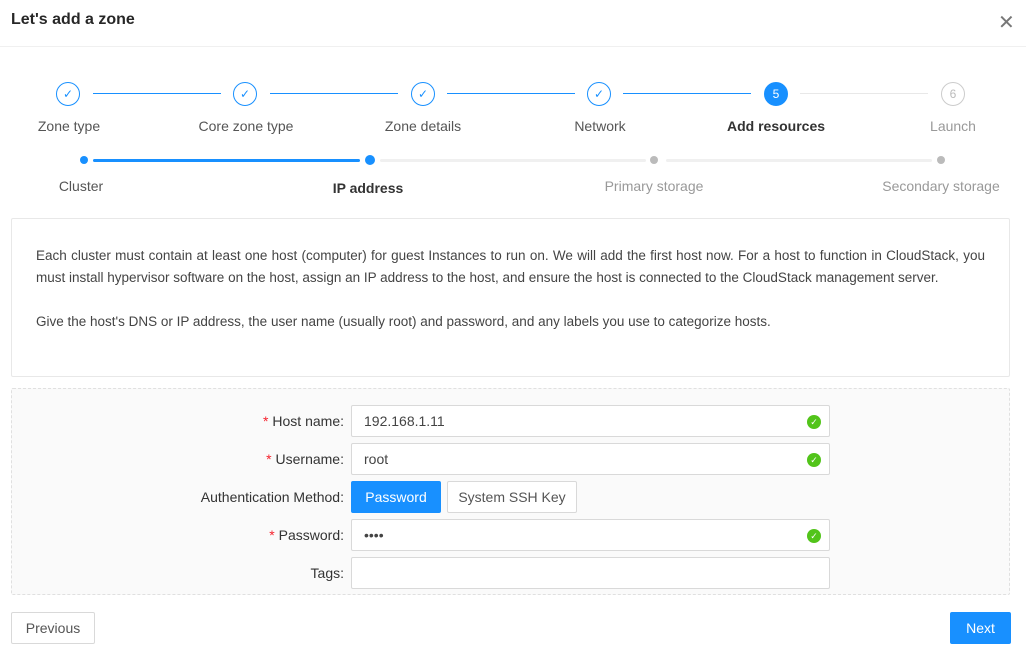 Image resolution: width=1026 pixels, height=659 pixels. What do you see at coordinates (1006, 23) in the screenshot?
I see `close-icon: ✕` at bounding box center [1006, 23].